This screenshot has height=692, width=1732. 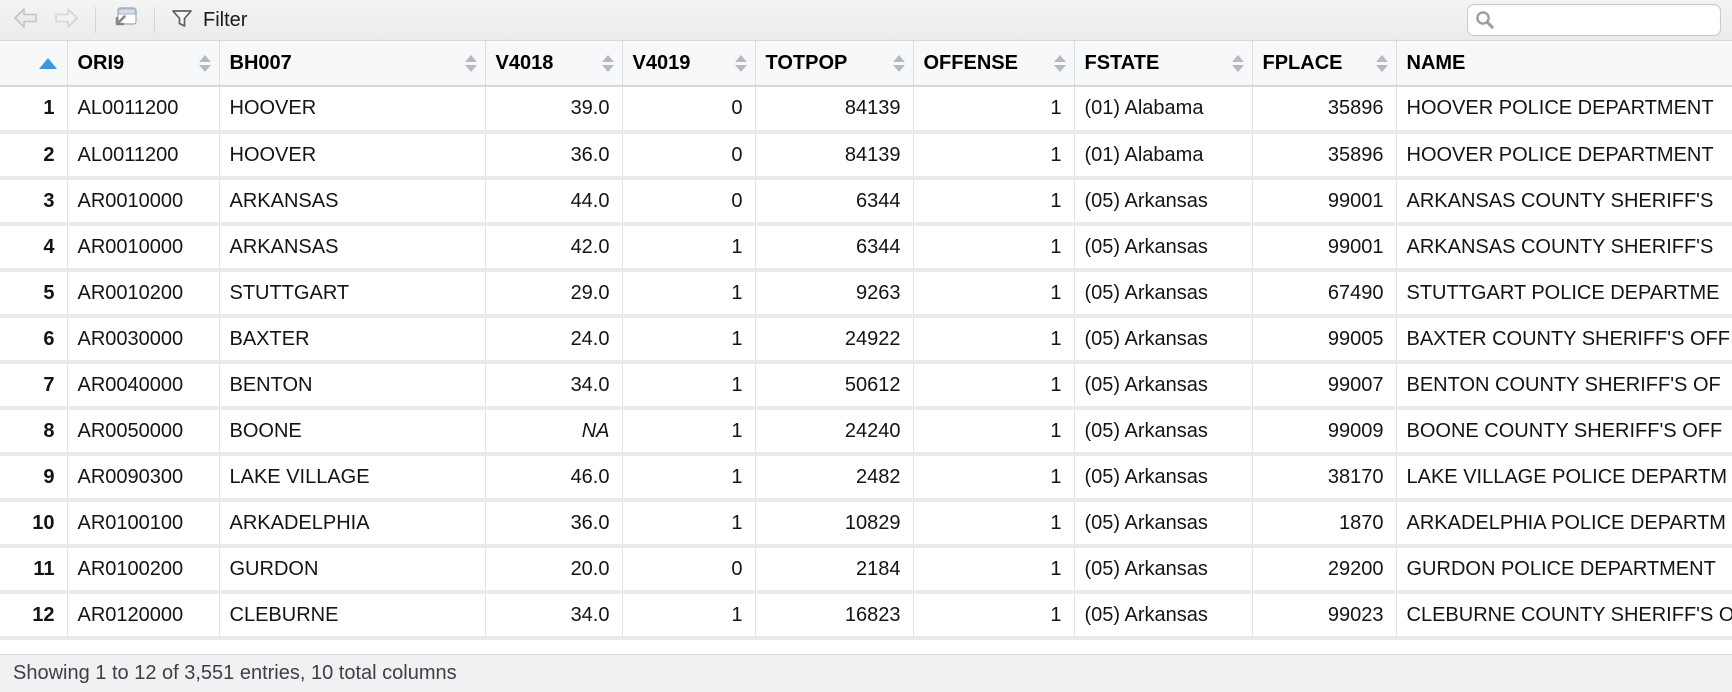 I want to click on cell-v4018: 36.0, so click(x=554, y=524).